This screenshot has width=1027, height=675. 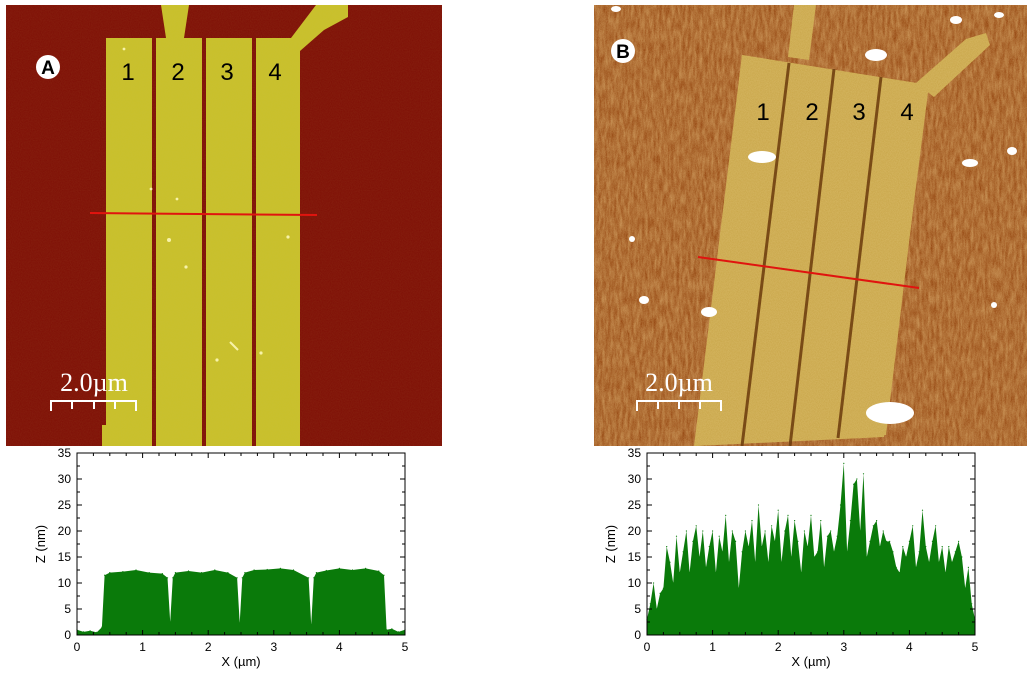 I want to click on x-tick-label-b: 2, so click(x=778, y=647).